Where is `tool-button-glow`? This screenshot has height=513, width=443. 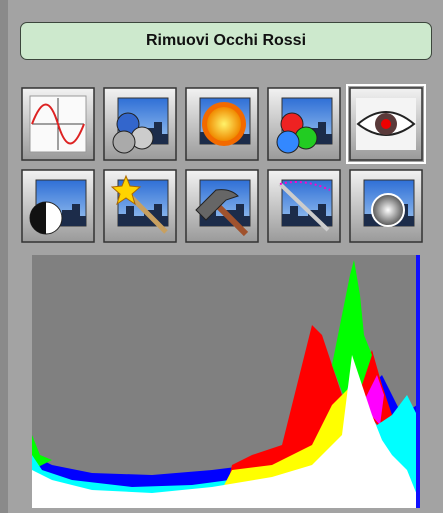 tool-button-glow is located at coordinates (386, 206).